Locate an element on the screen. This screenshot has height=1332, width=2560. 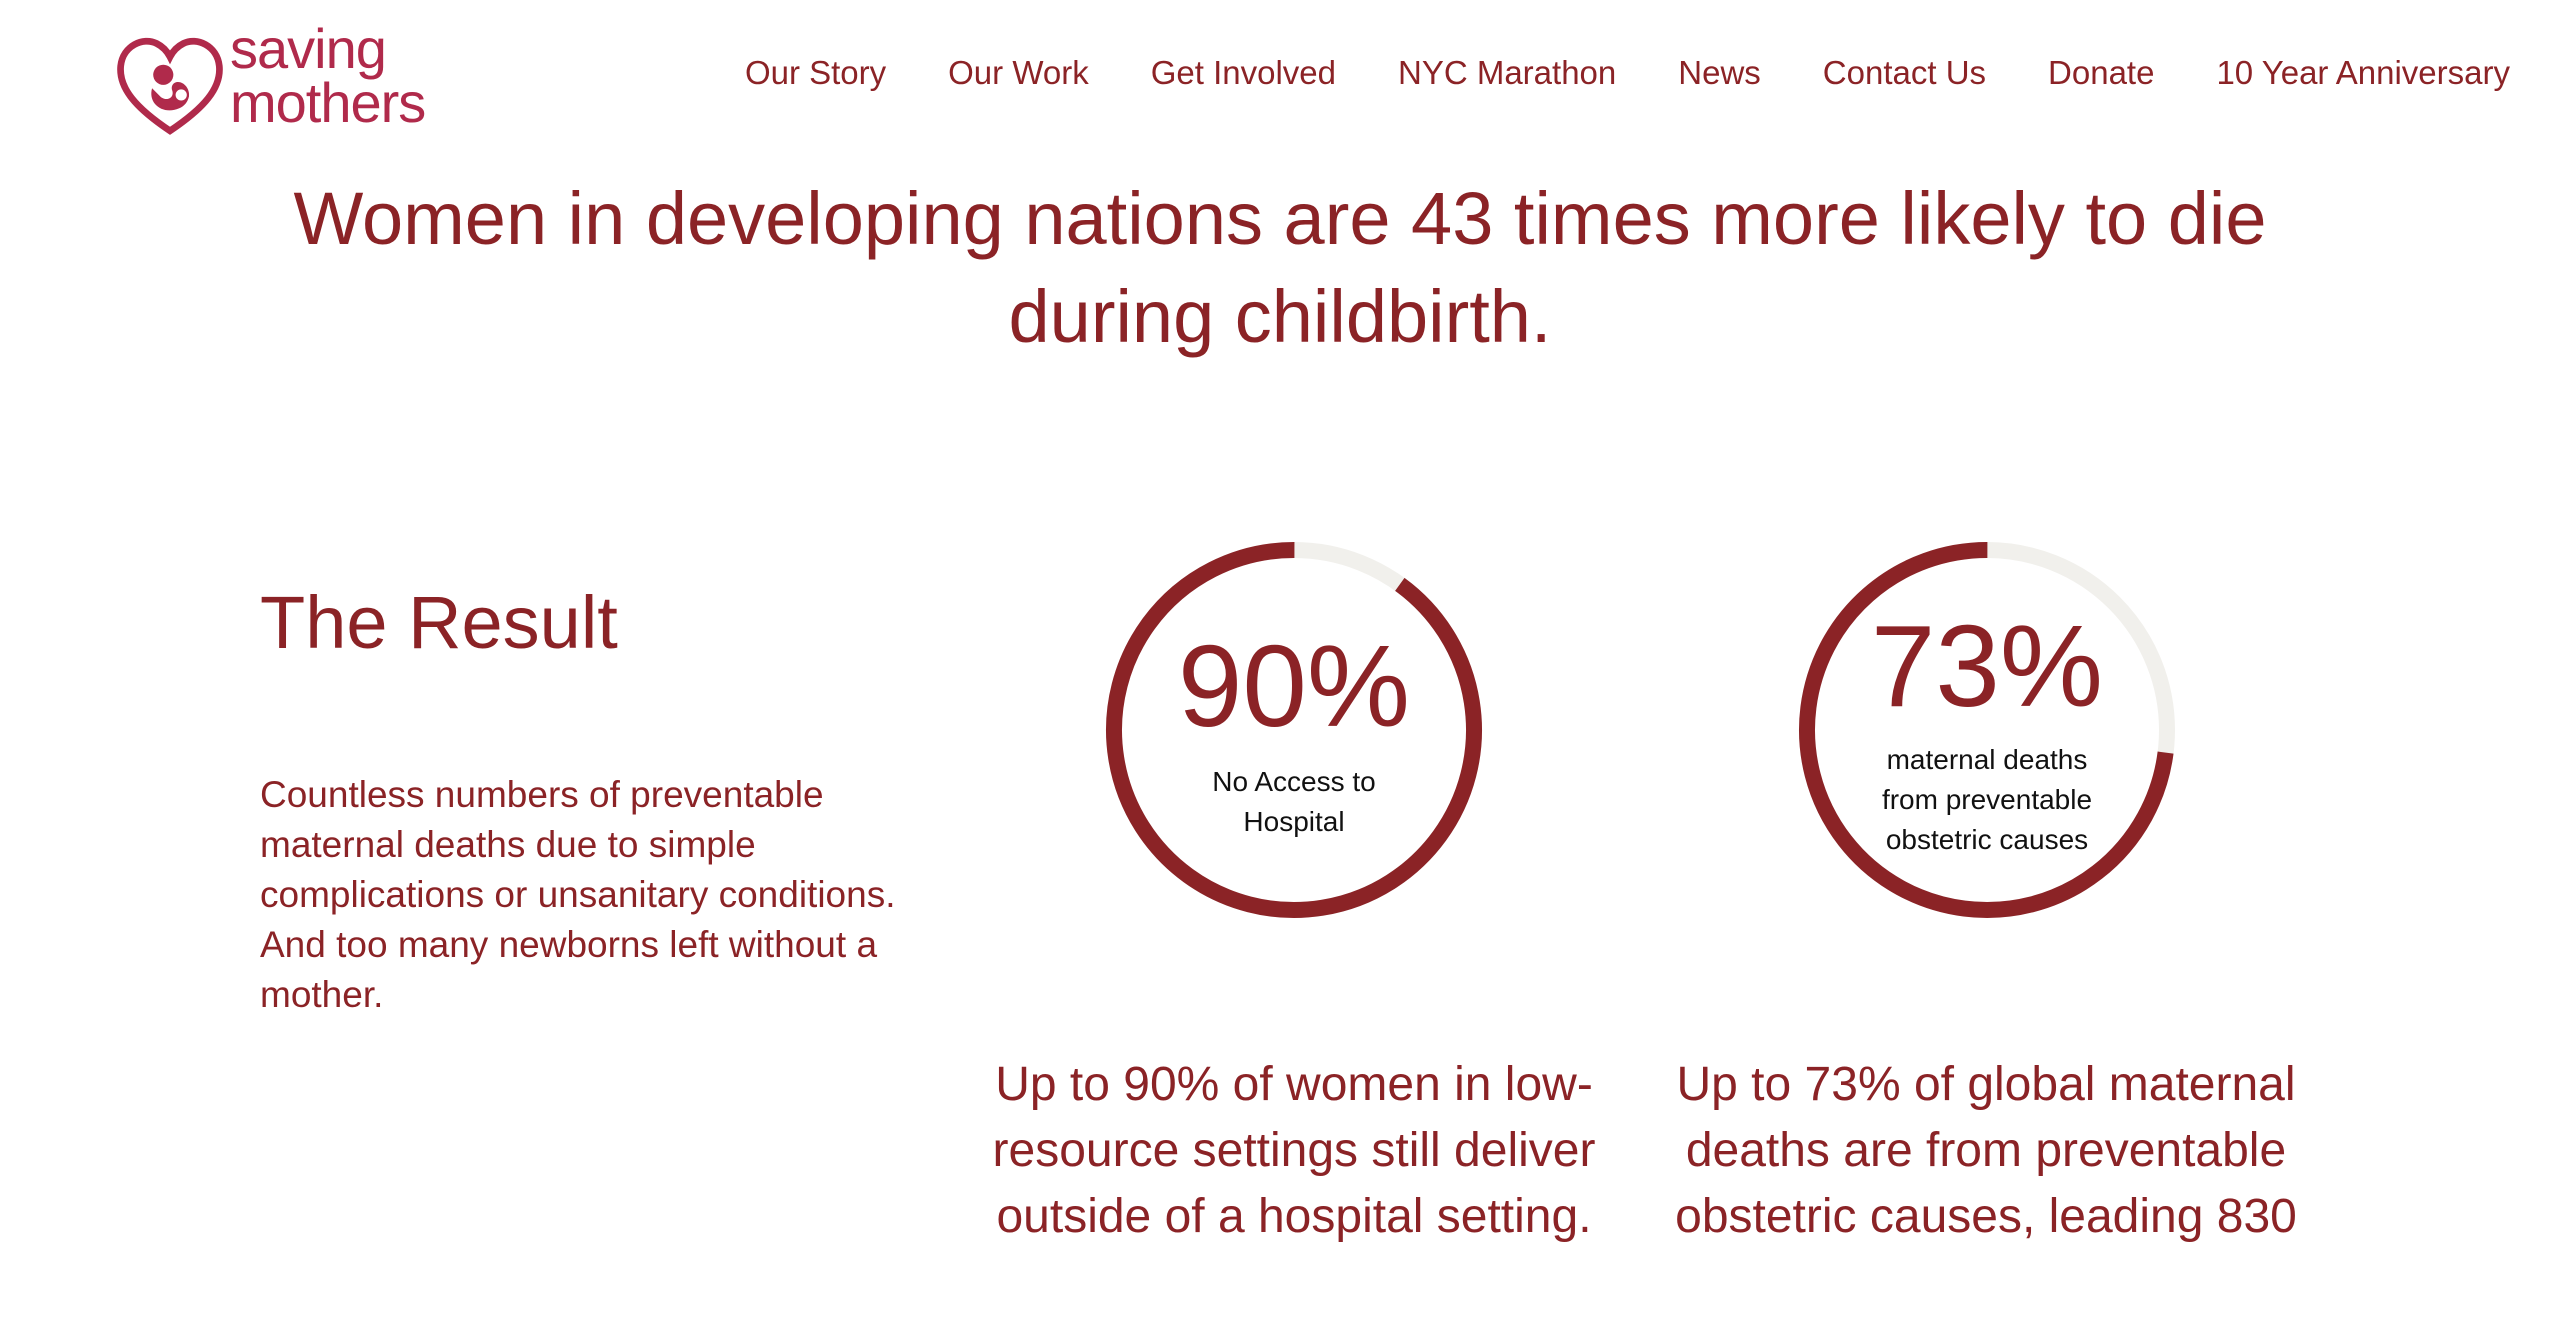
logo-wordmark: saving mothers is located at coordinates (328, 75).